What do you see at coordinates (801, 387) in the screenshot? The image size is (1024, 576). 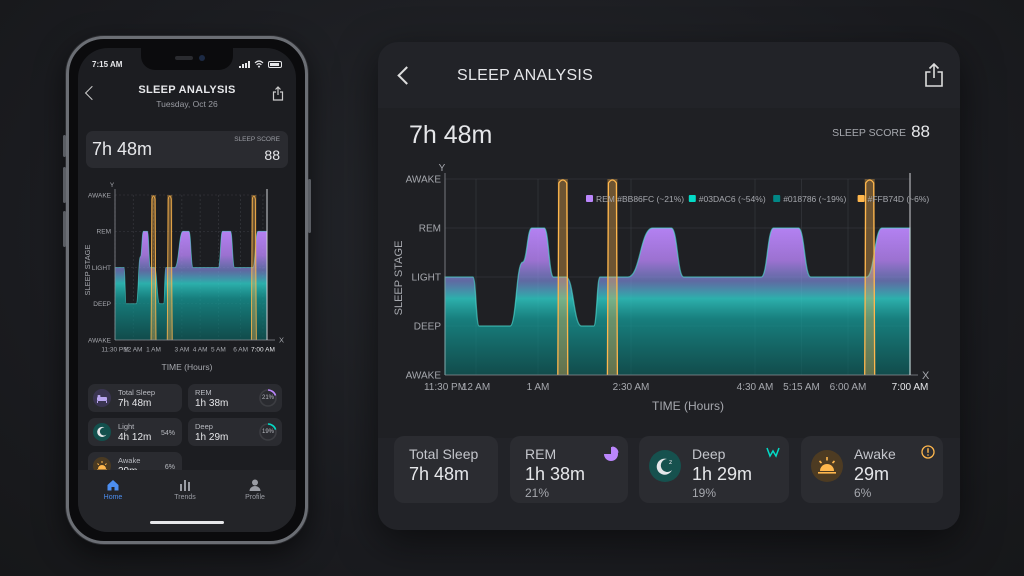 I see `x-tick-label: 5:15 AM` at bounding box center [801, 387].